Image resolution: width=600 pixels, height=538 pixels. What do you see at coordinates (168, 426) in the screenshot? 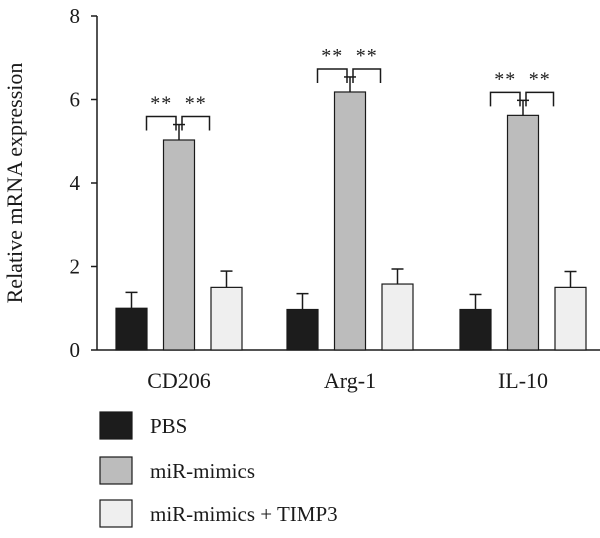
I see `legend-label: PBS` at bounding box center [168, 426].